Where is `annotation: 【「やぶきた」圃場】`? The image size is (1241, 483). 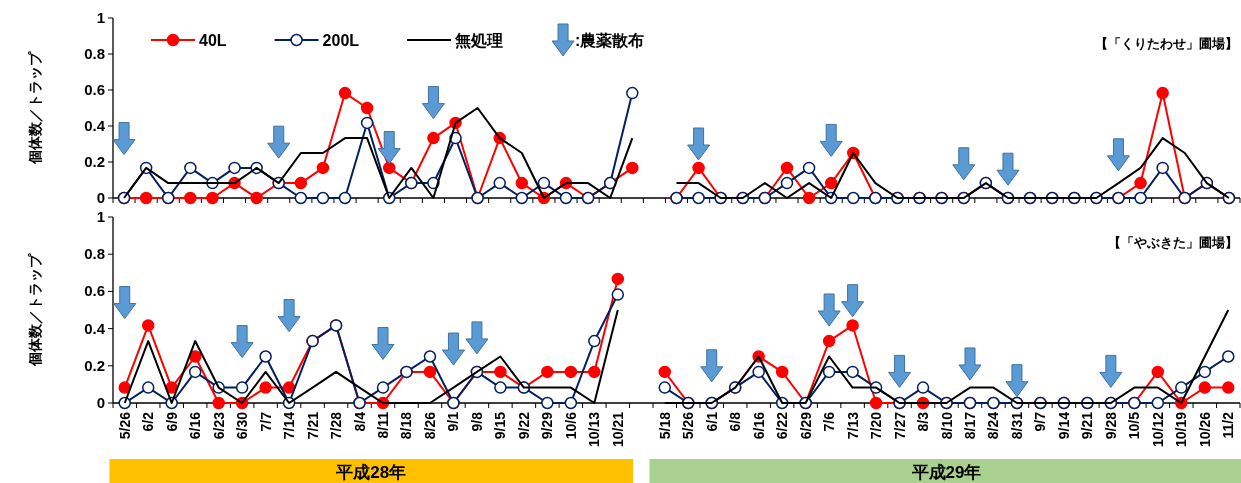 annotation: 【「やぶきた」圃場】 is located at coordinates (1173, 242).